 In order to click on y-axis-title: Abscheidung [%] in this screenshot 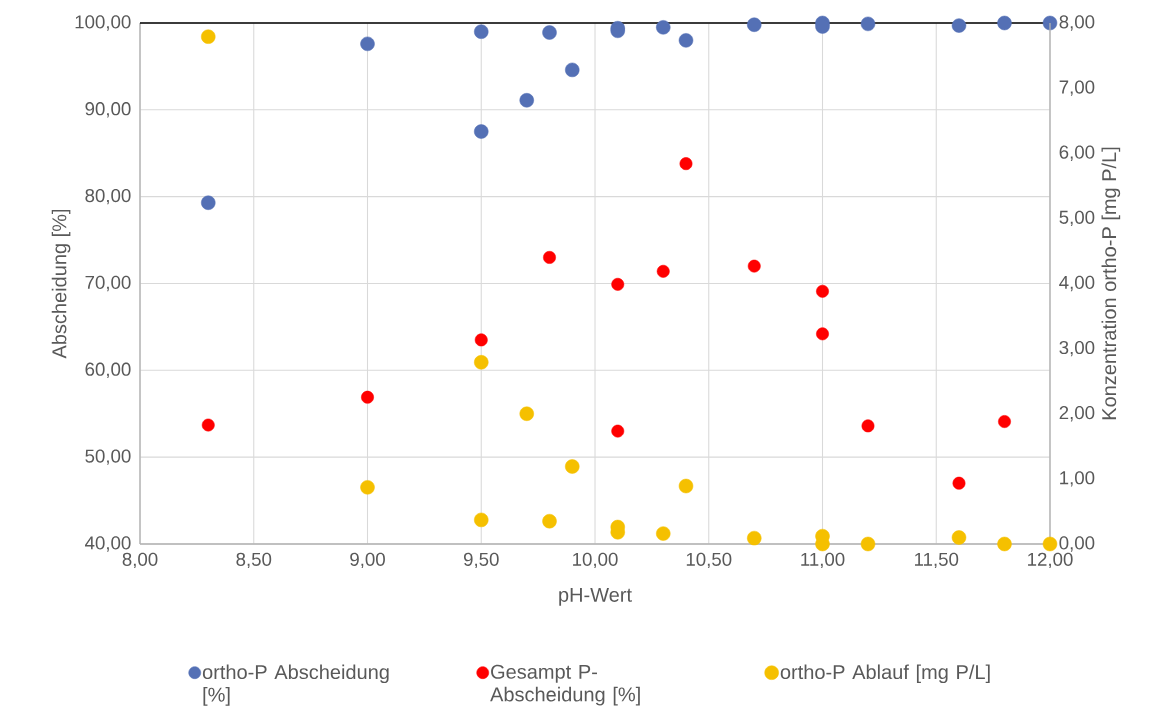, I will do `click(61, 284)`.